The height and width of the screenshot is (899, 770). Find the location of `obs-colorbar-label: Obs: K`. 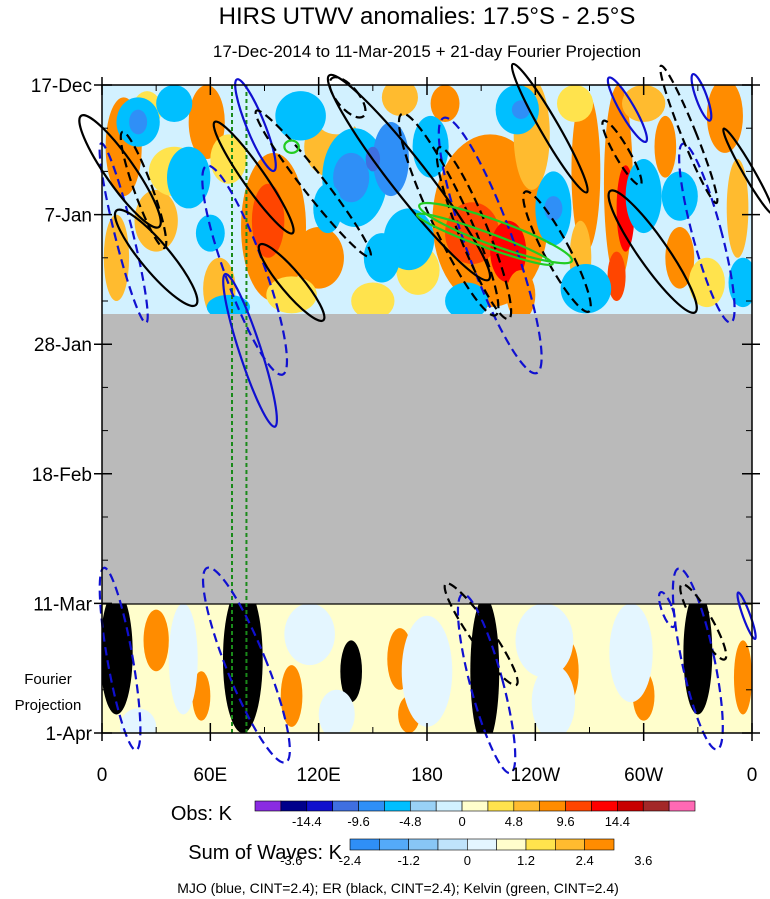

obs-colorbar-label: Obs: K is located at coordinates (202, 814).